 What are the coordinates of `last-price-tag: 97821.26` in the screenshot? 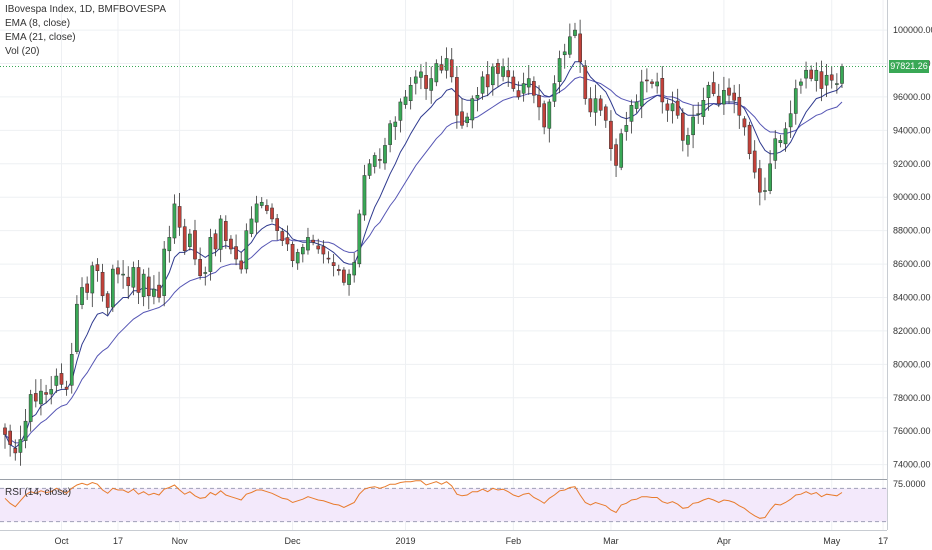 It's located at (909, 66).